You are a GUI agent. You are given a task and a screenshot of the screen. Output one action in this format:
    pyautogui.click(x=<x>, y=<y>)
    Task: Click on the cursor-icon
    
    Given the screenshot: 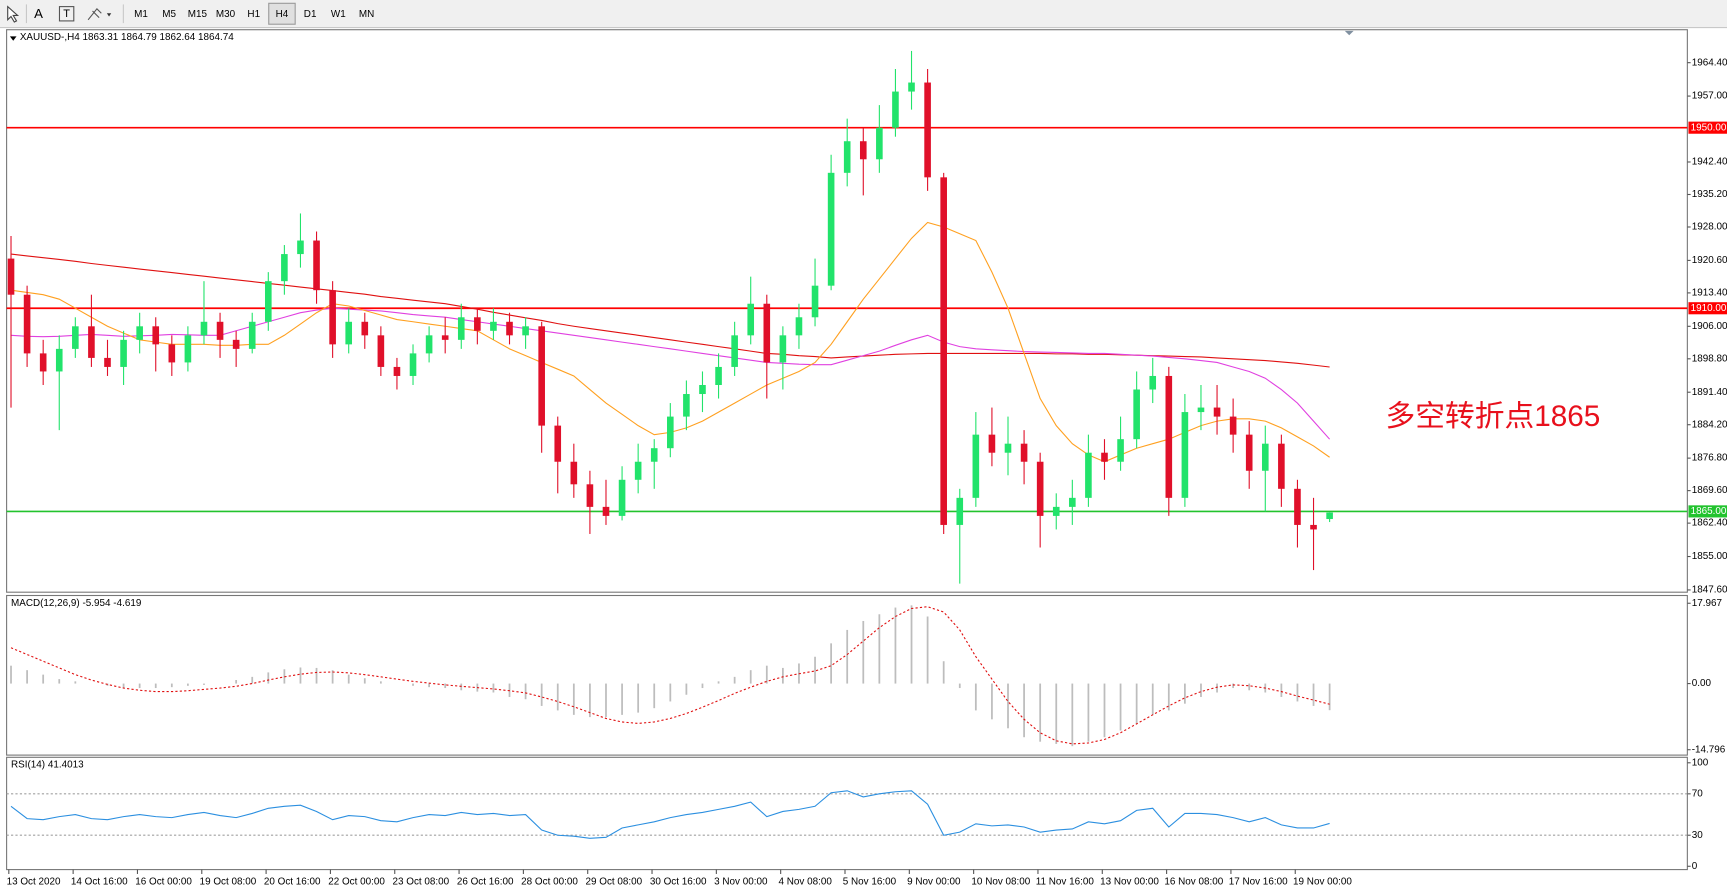 What is the action you would take?
    pyautogui.click(x=13, y=14)
    